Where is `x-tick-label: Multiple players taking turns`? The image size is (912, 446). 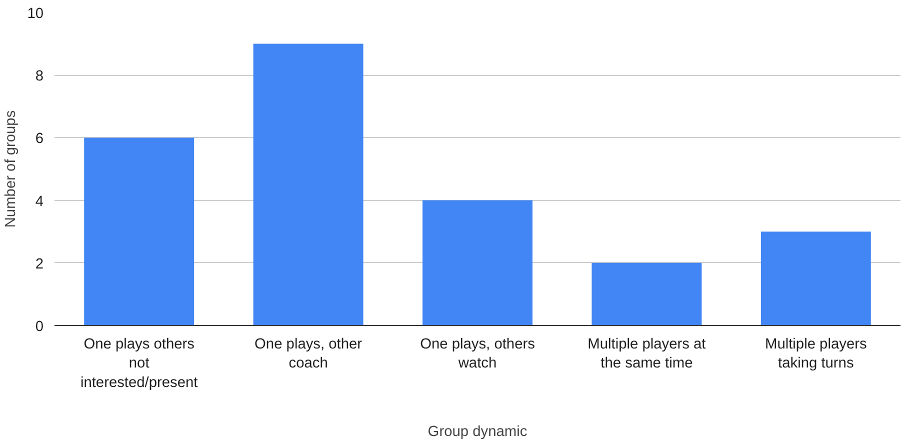 x-tick-label: Multiple players taking turns is located at coordinates (815, 354).